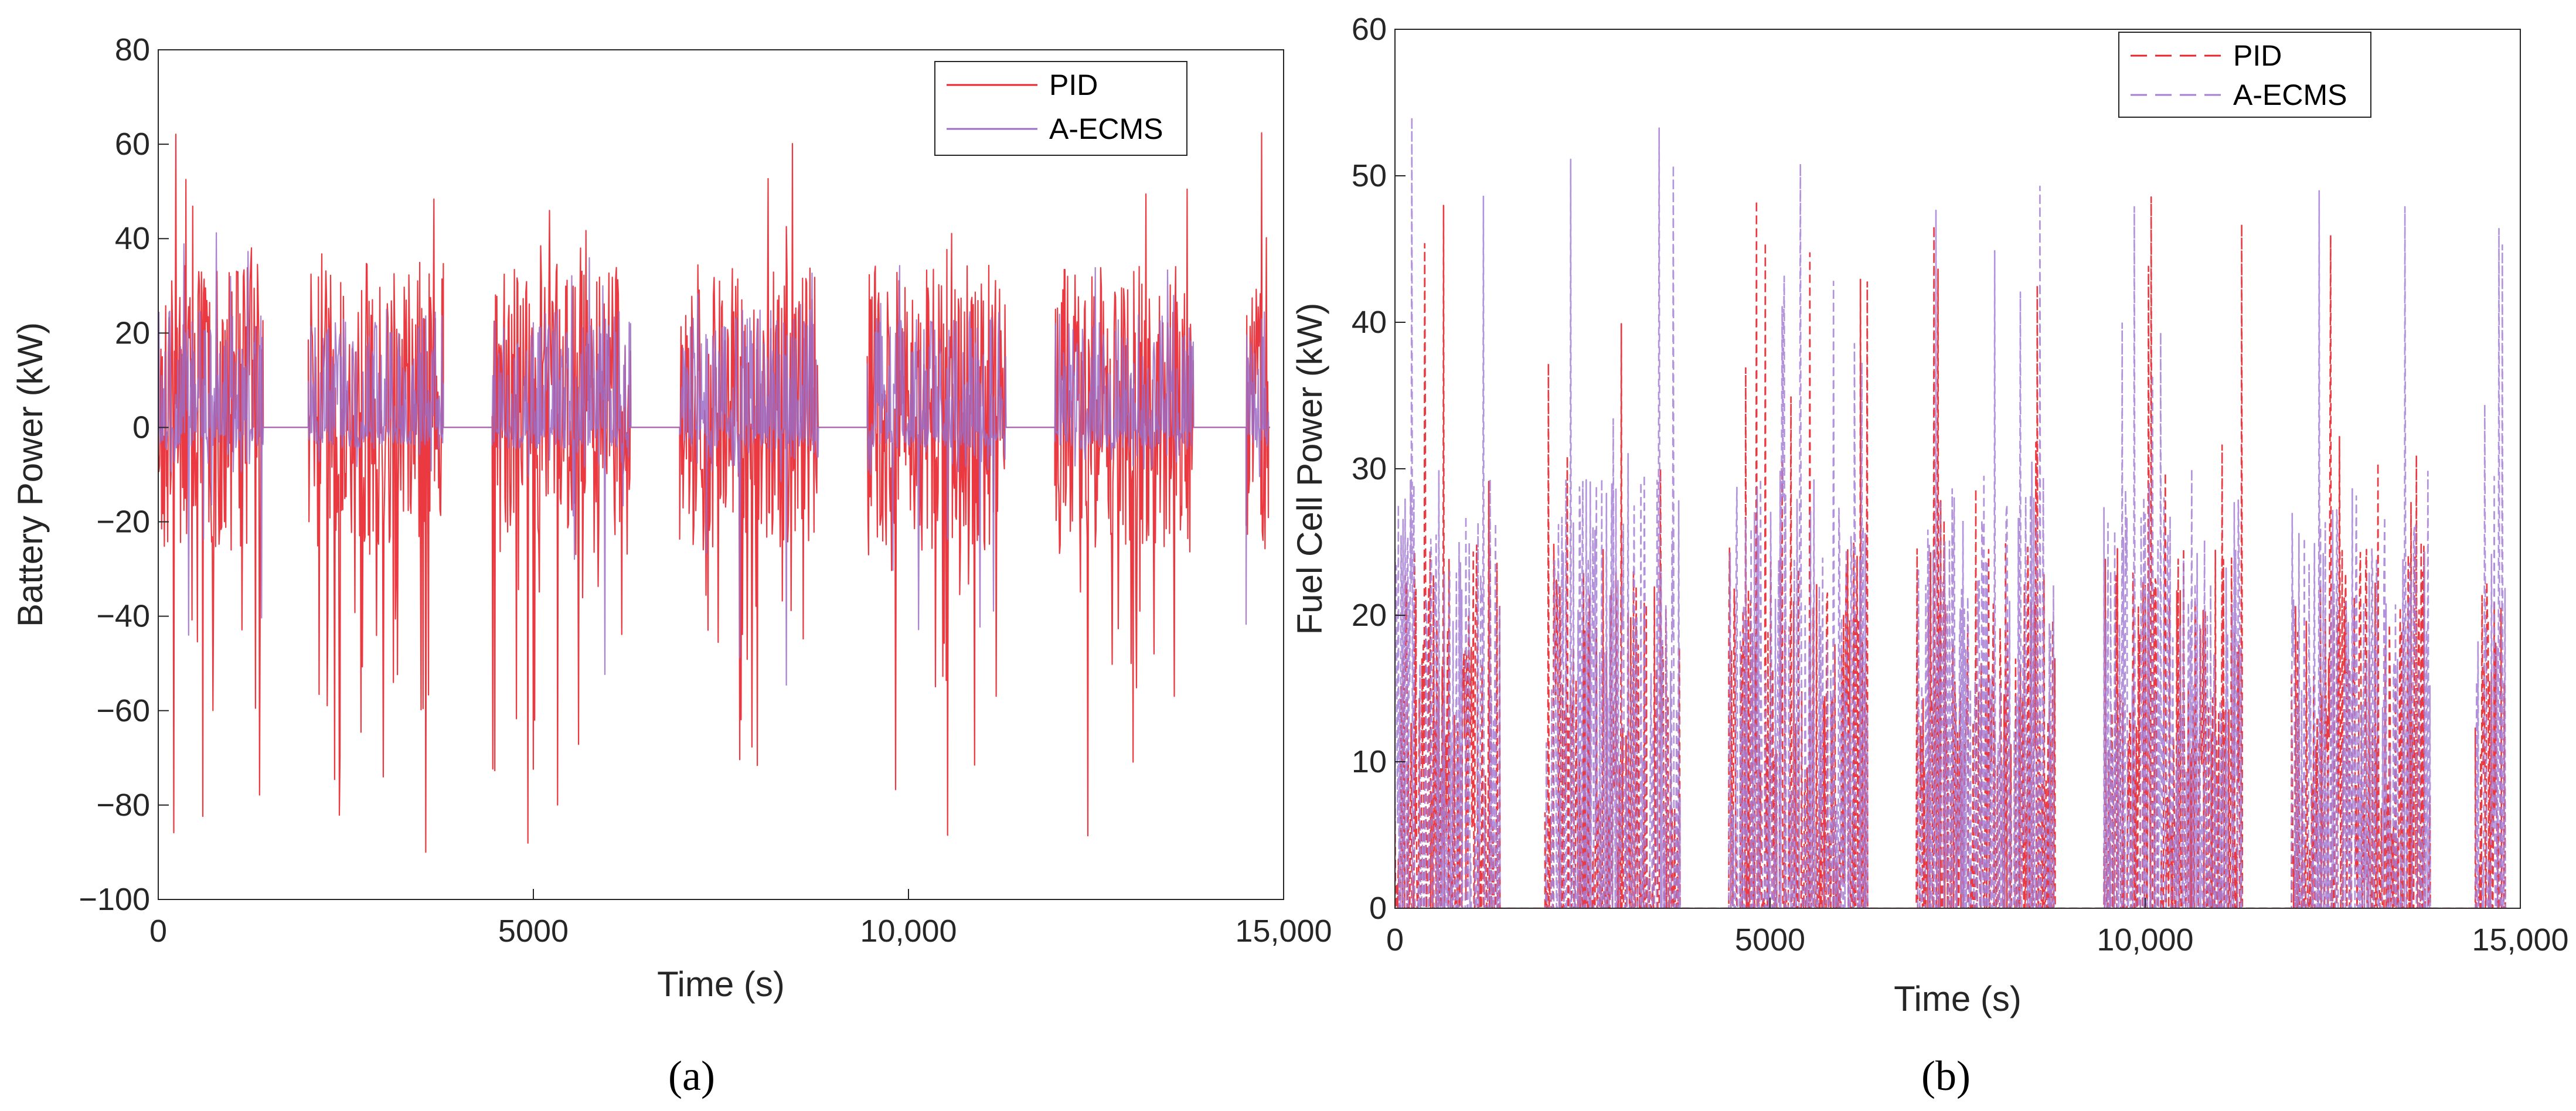 Image resolution: width=2576 pixels, height=1111 pixels. Describe the element at coordinates (2257, 55) in the screenshot. I see `legend-label-b-pid: PID` at that location.